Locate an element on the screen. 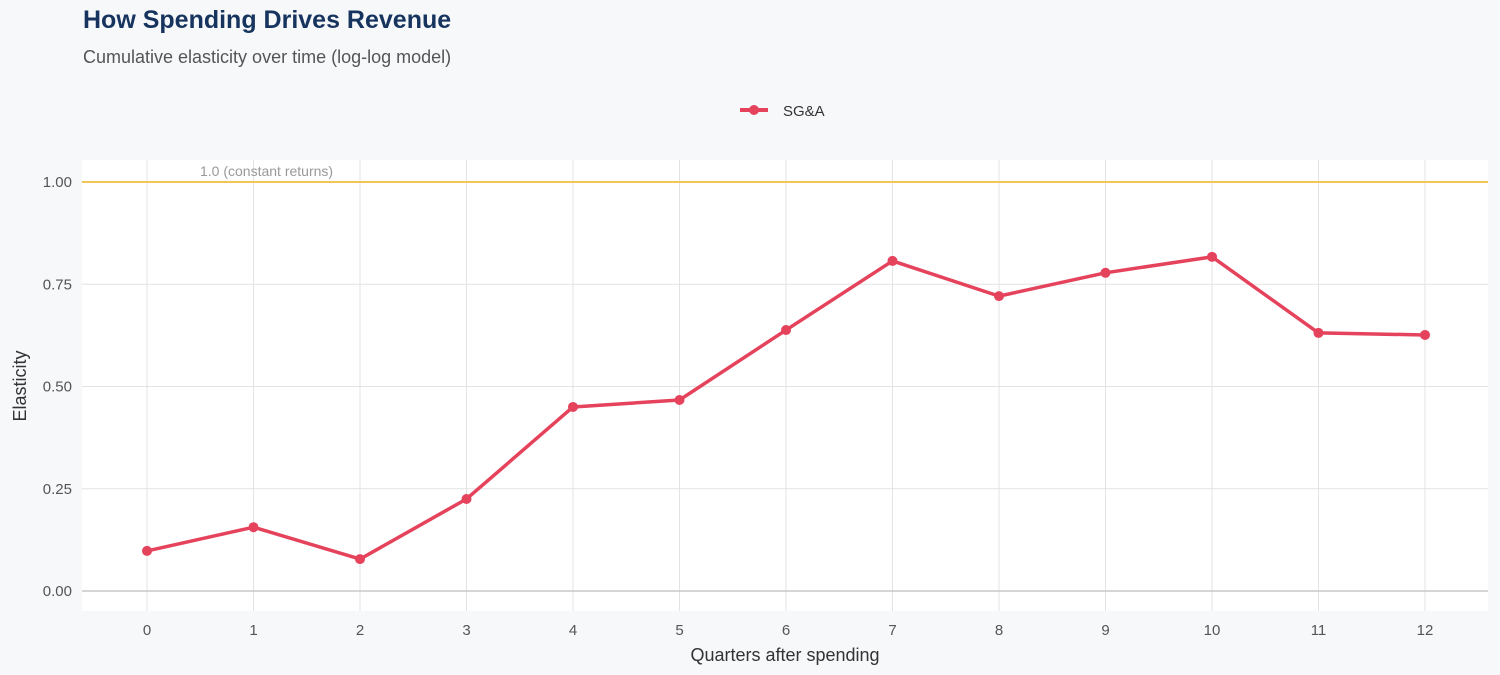 The height and width of the screenshot is (675, 1500). x-tick-label: 9 is located at coordinates (1105, 630).